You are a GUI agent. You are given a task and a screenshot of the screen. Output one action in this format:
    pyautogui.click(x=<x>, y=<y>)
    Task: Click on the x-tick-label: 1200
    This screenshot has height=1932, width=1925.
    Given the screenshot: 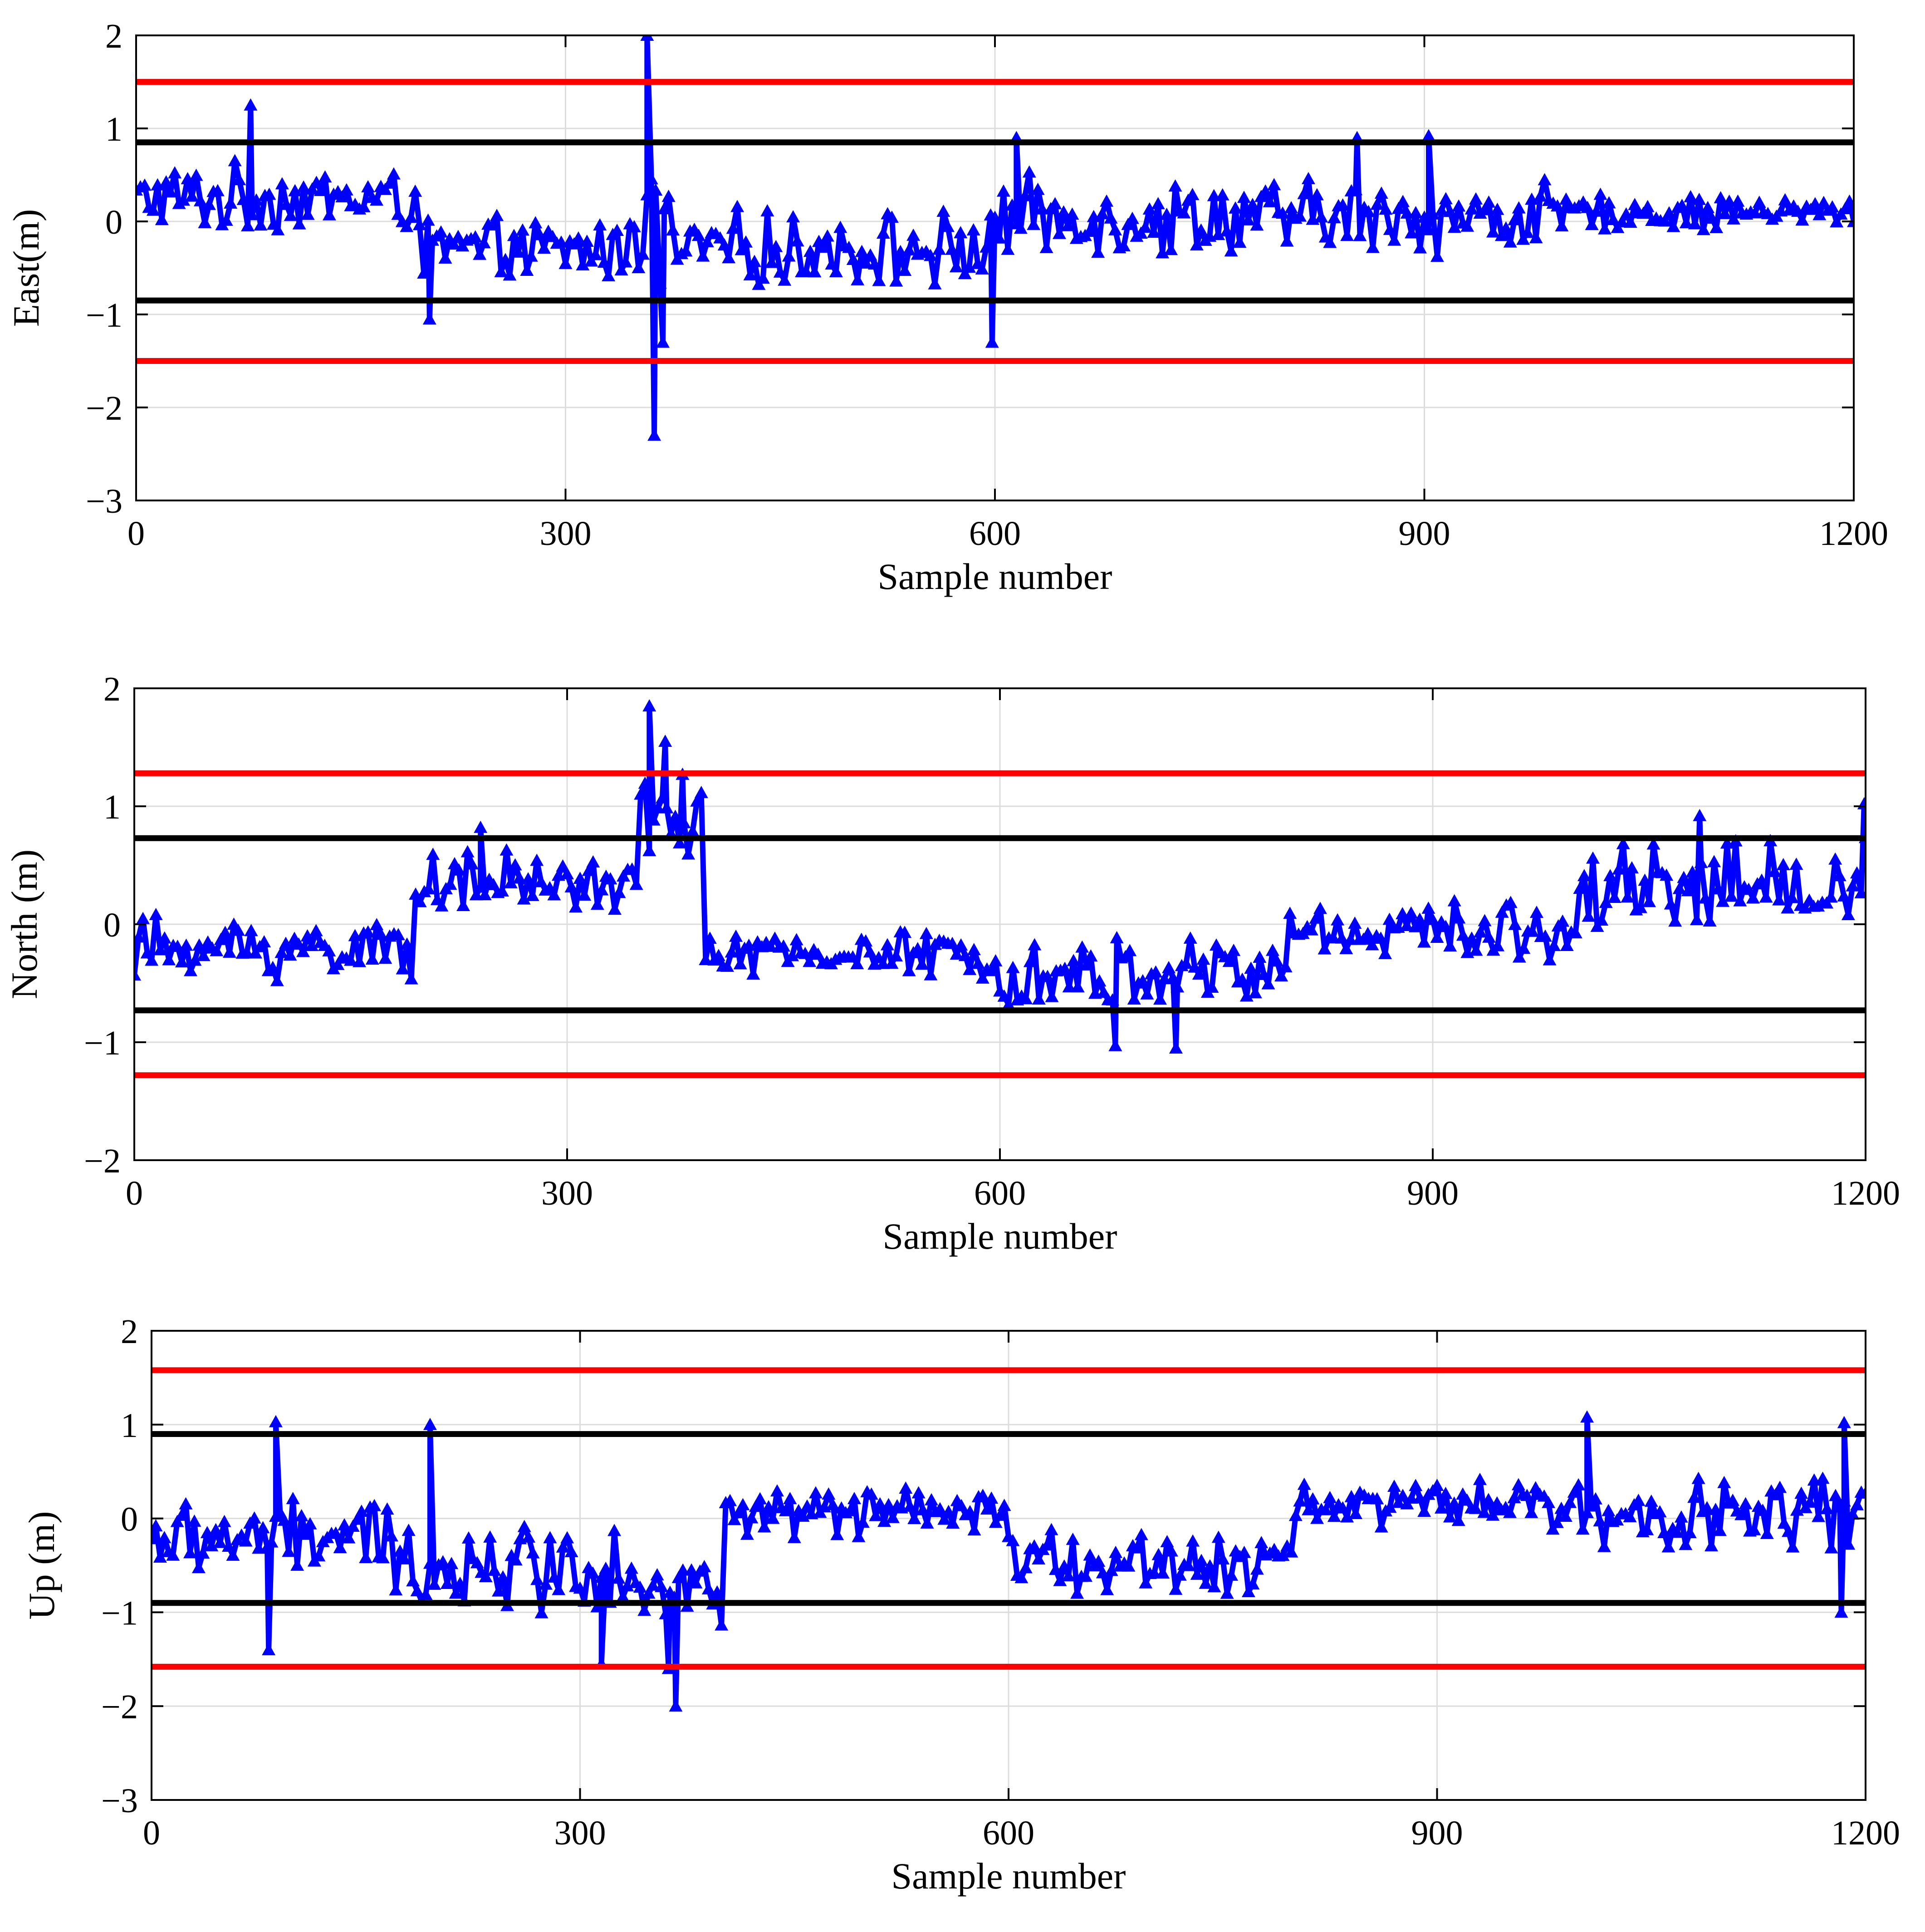 What is the action you would take?
    pyautogui.click(x=1865, y=1833)
    